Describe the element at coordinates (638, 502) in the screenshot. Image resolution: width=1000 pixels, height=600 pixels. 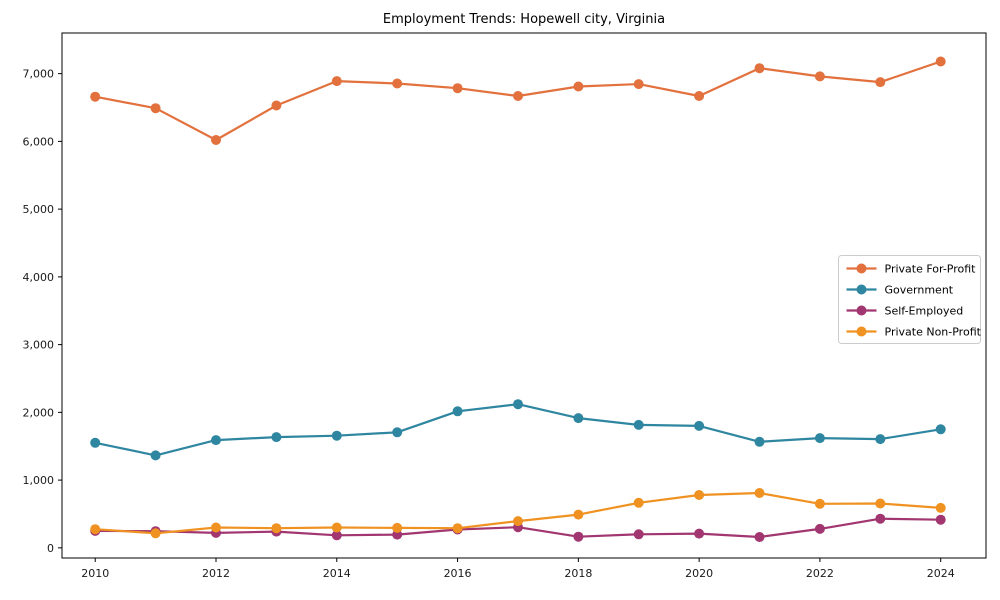
I see `data-point-private-non-profit-2019` at that location.